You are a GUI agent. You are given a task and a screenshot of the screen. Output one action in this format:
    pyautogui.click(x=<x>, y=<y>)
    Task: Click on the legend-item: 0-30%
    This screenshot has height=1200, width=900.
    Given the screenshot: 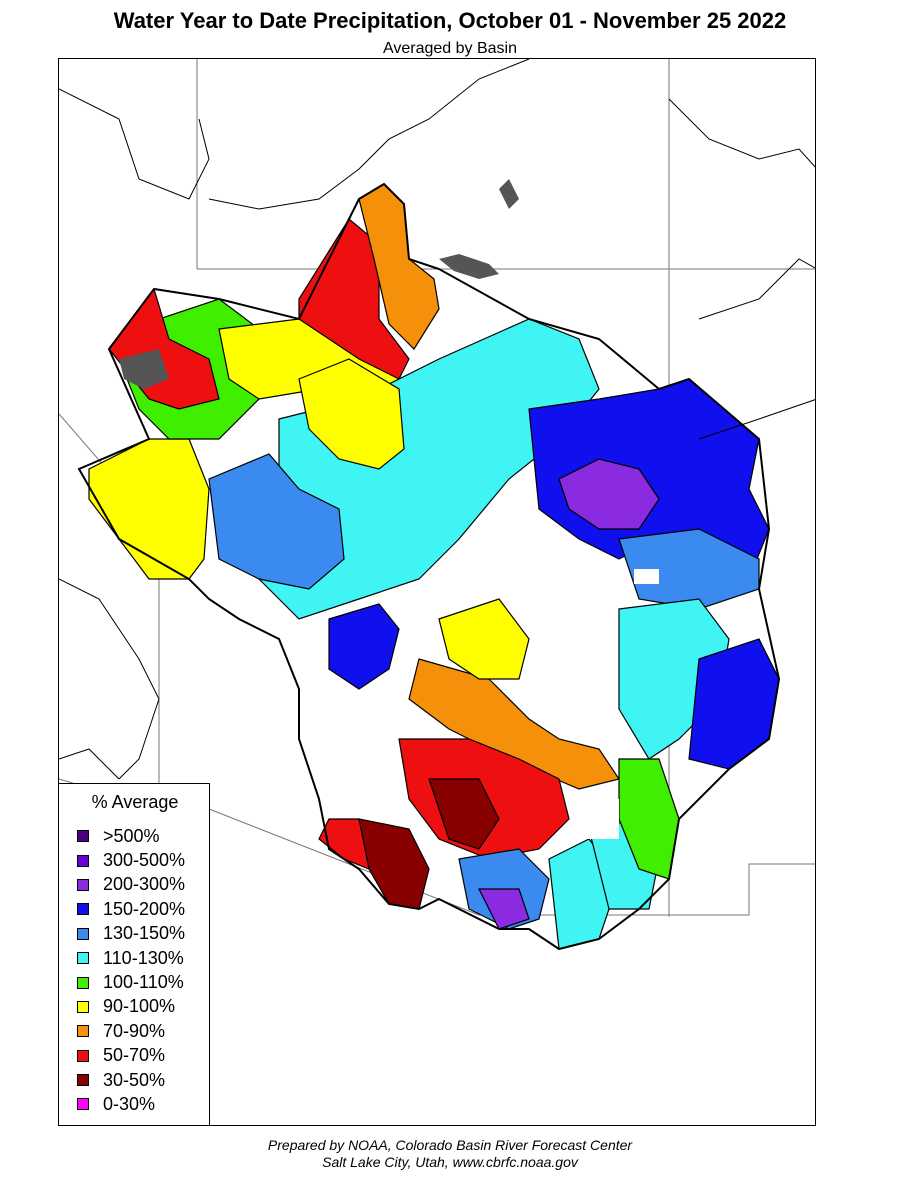 What is the action you would take?
    pyautogui.click(x=131, y=1104)
    